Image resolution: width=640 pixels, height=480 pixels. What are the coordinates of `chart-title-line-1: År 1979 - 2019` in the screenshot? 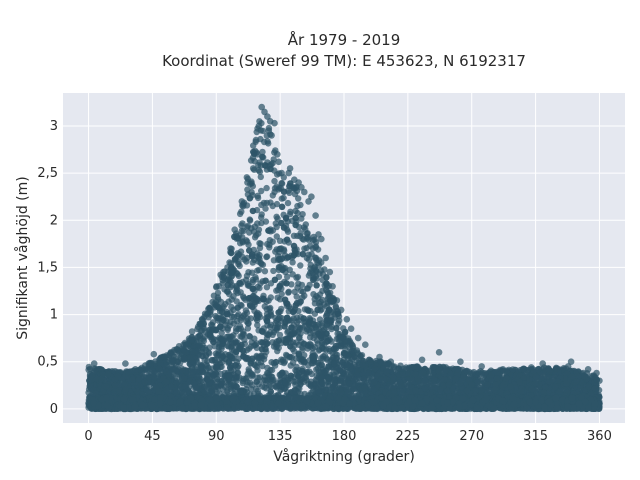 It's located at (344, 39).